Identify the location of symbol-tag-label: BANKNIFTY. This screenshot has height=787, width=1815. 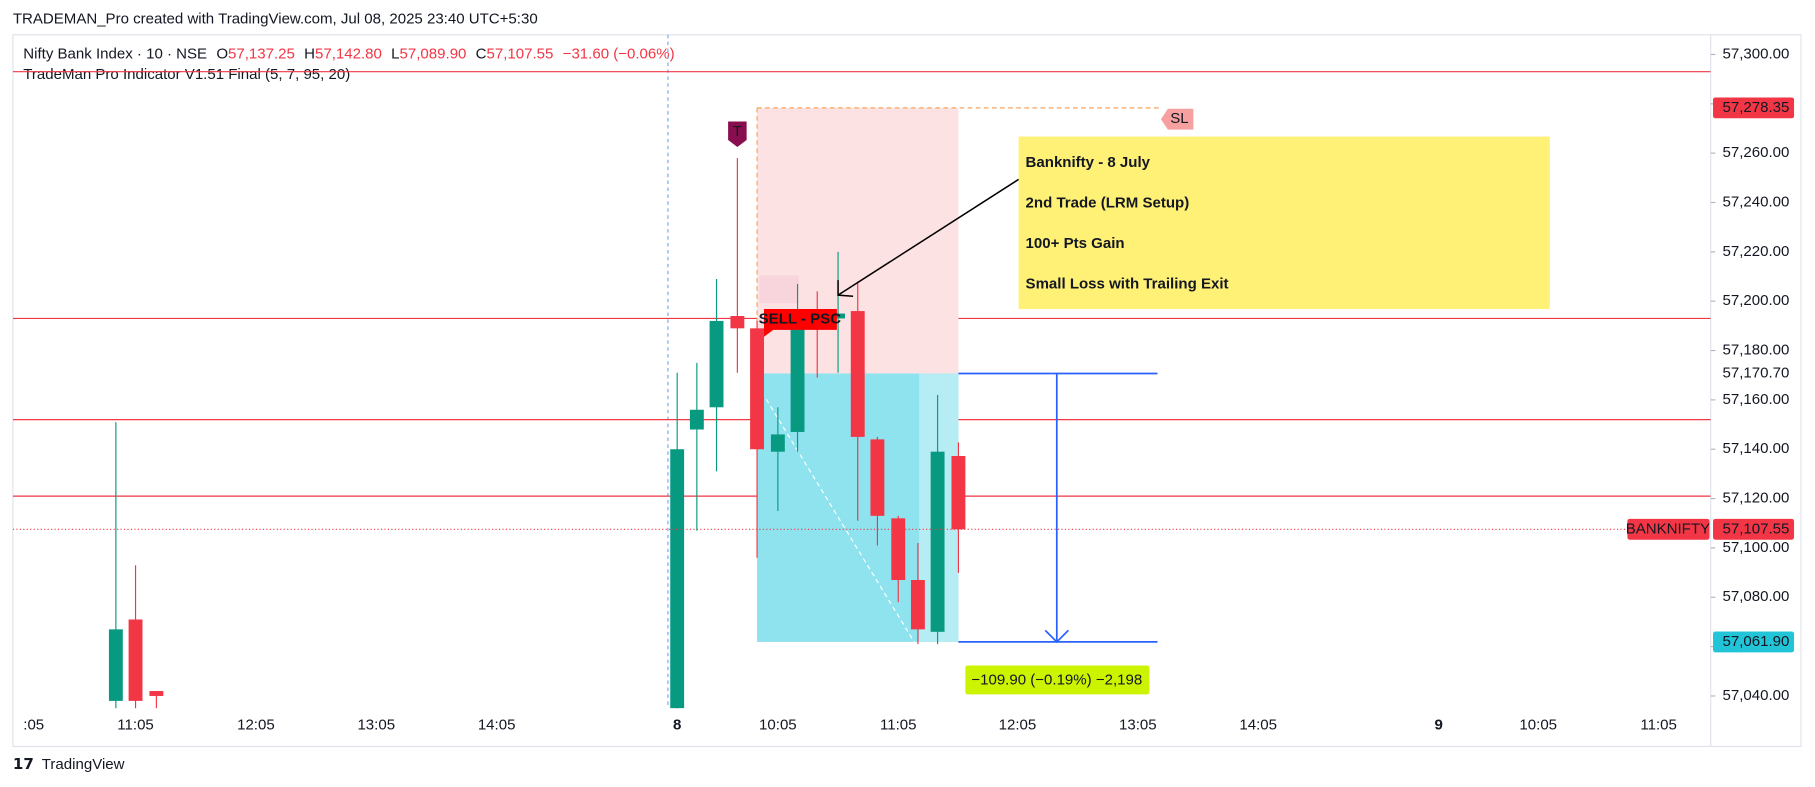
(1668, 528).